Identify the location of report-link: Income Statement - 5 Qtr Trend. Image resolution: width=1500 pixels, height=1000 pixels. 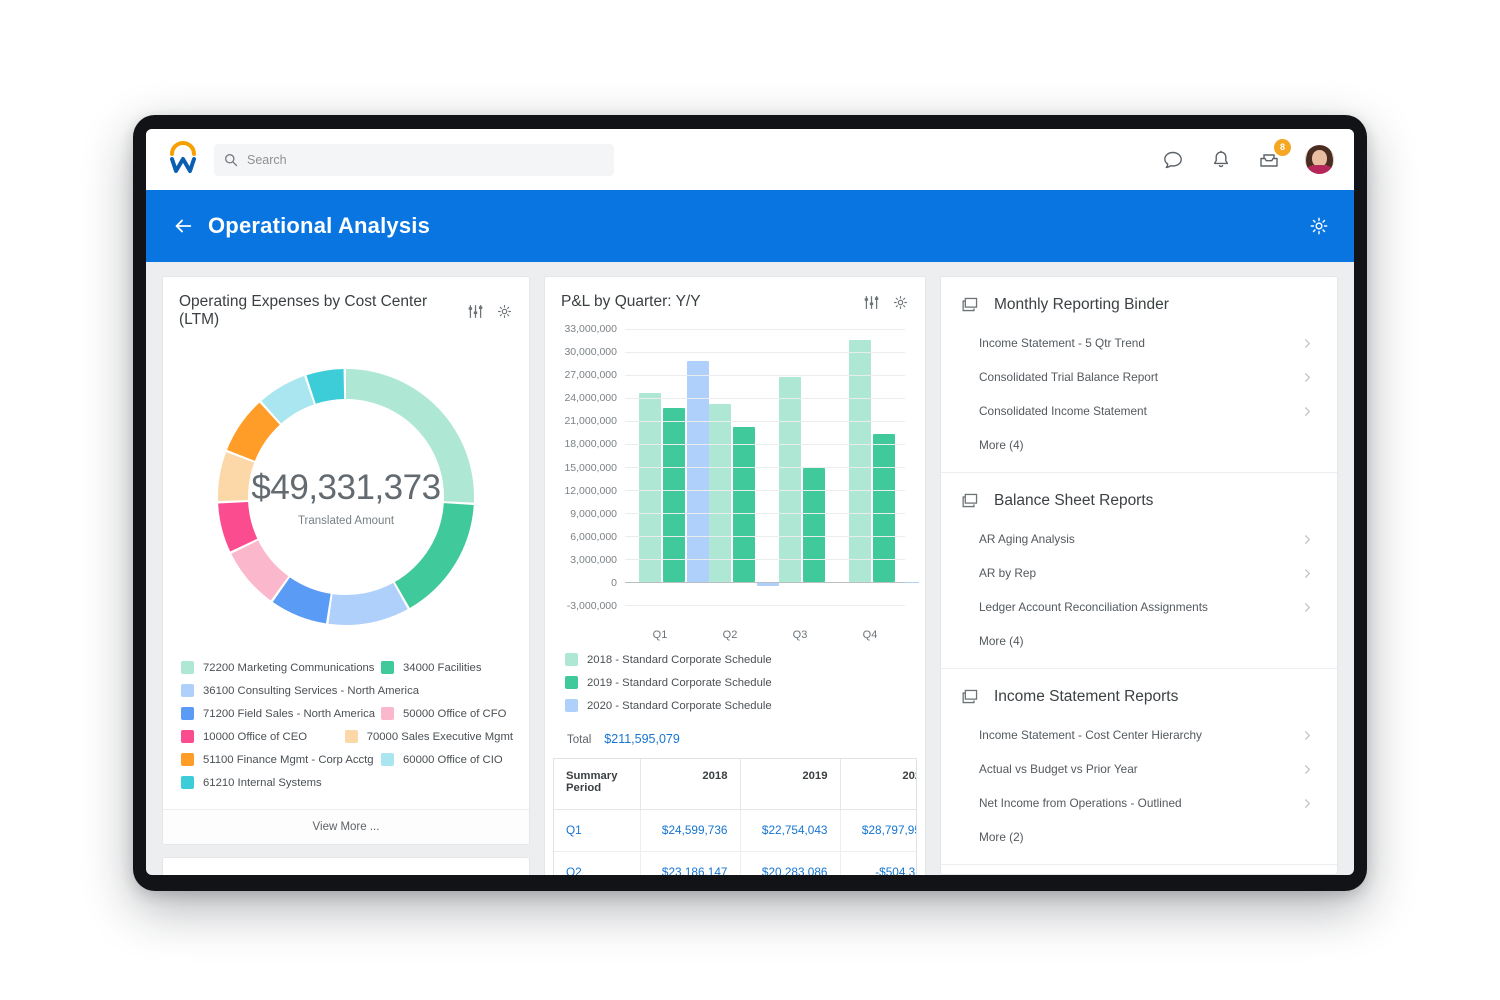
(1139, 343).